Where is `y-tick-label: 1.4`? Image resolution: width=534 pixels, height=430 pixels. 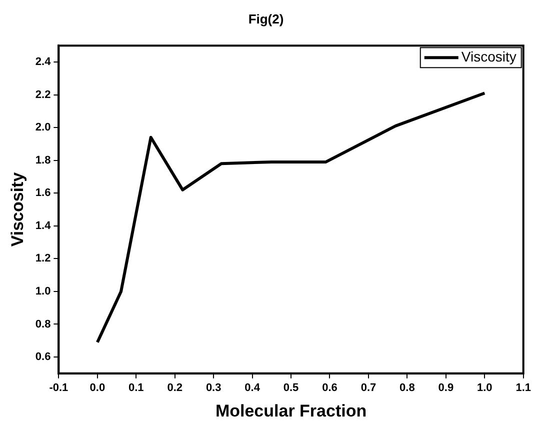 y-tick-label: 1.4 is located at coordinates (43, 226).